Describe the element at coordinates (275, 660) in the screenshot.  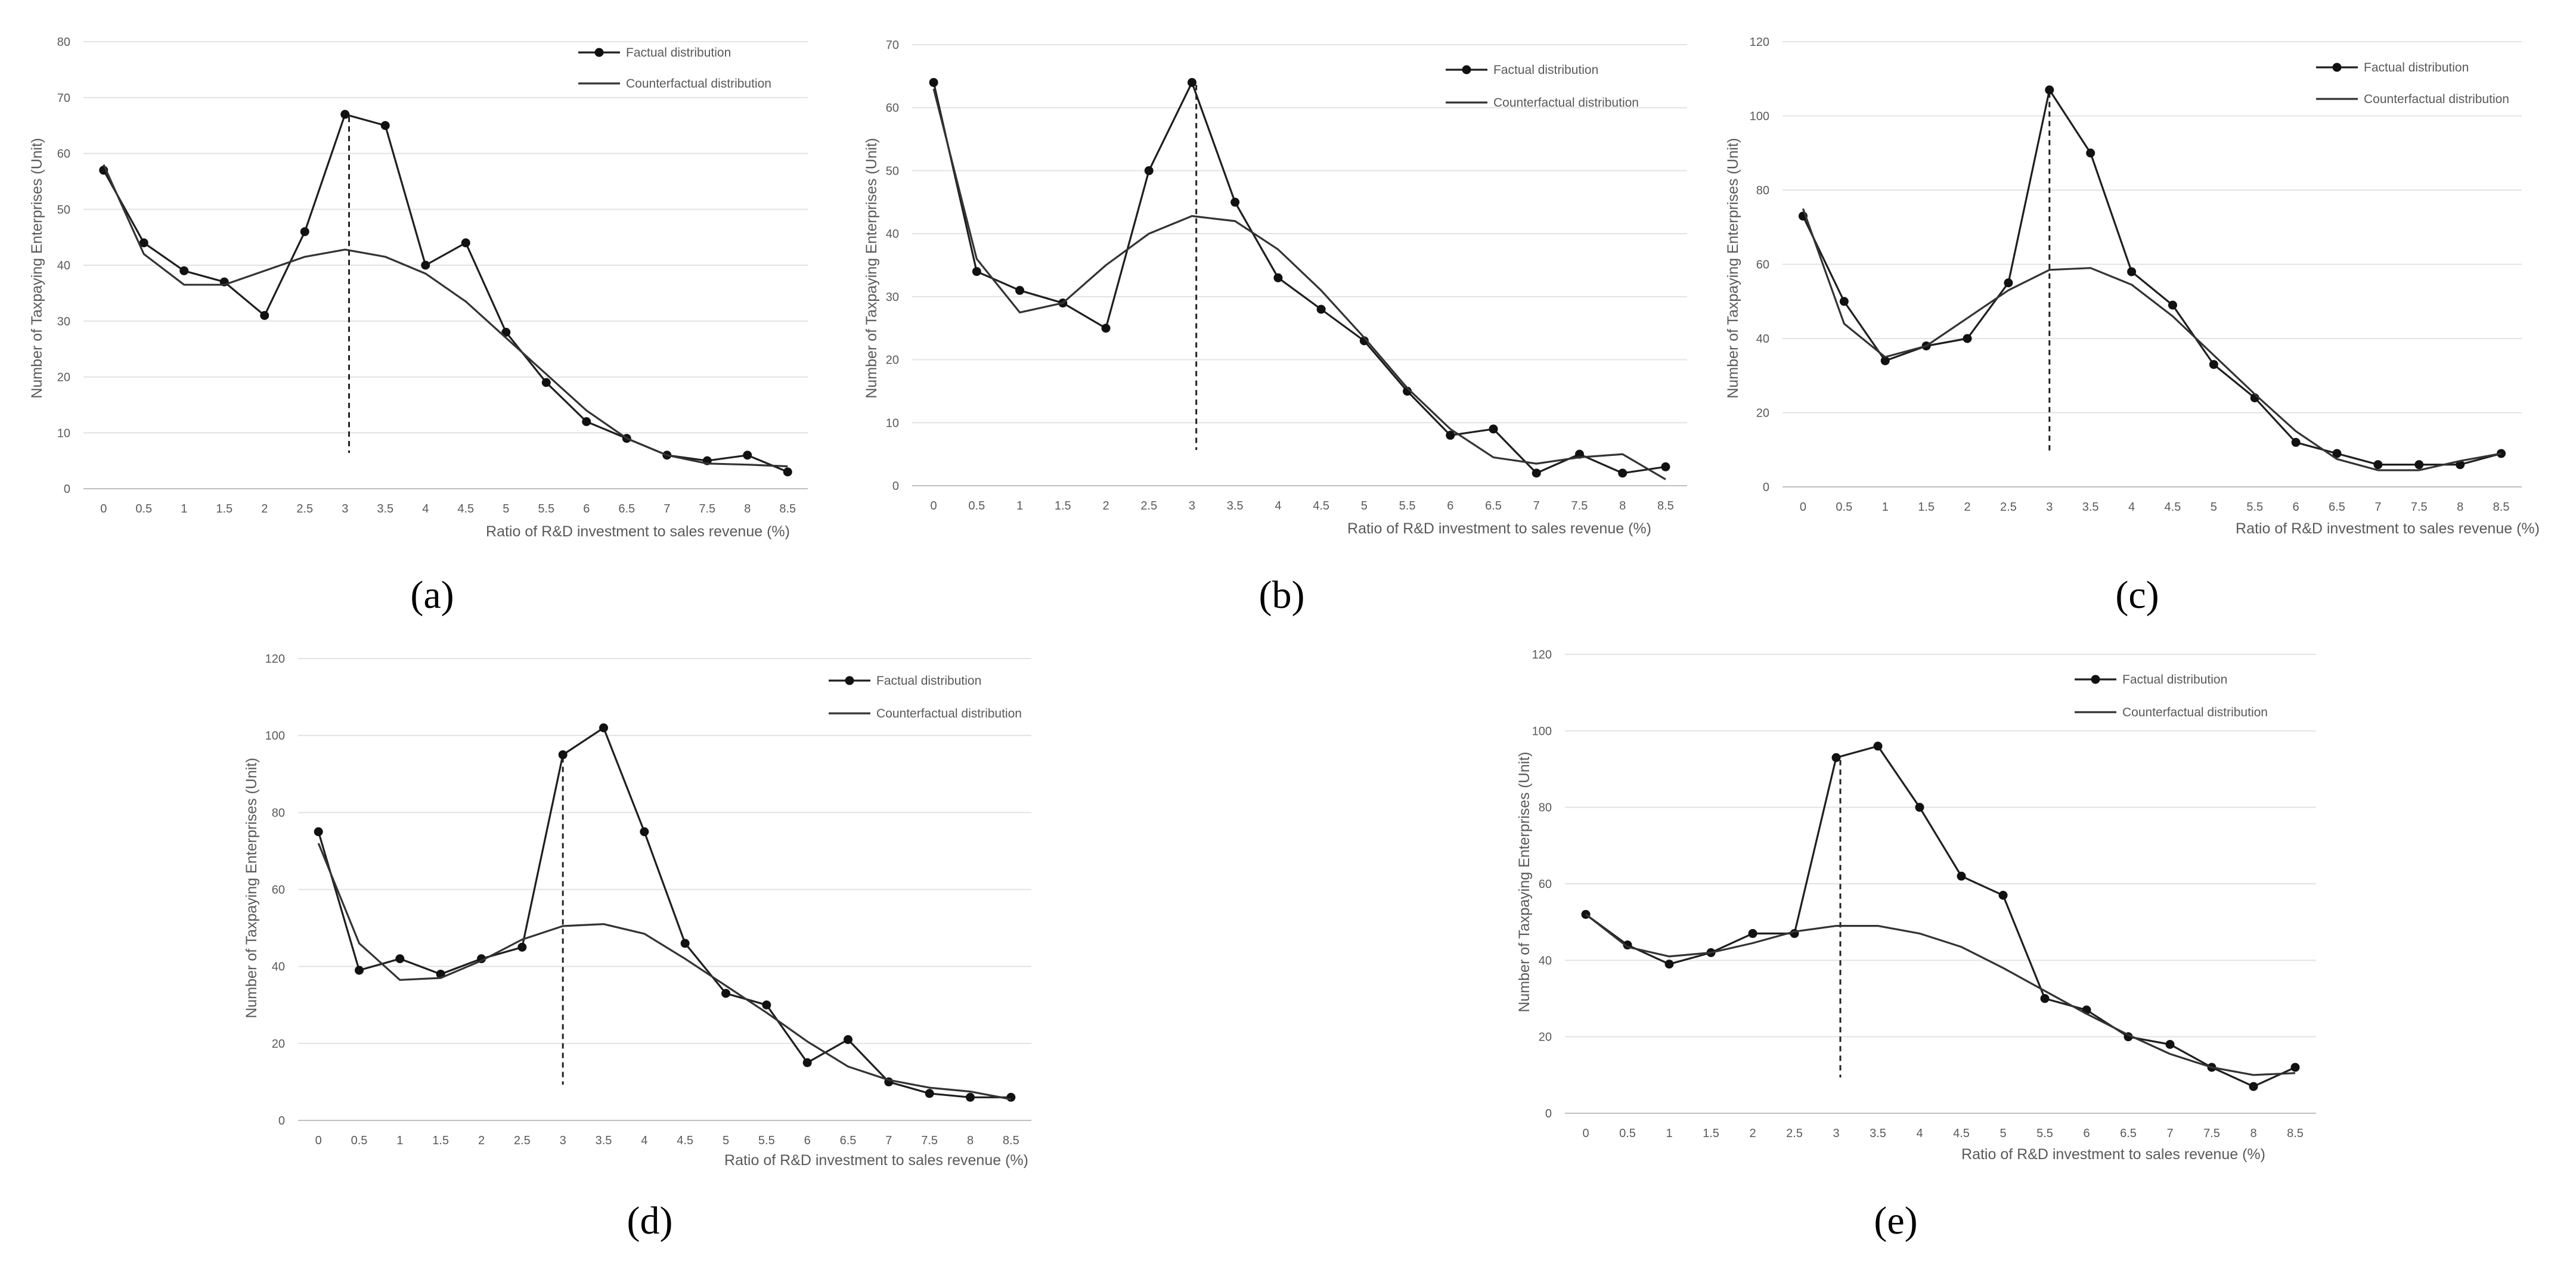
I see `y-tick-label: 120` at that location.